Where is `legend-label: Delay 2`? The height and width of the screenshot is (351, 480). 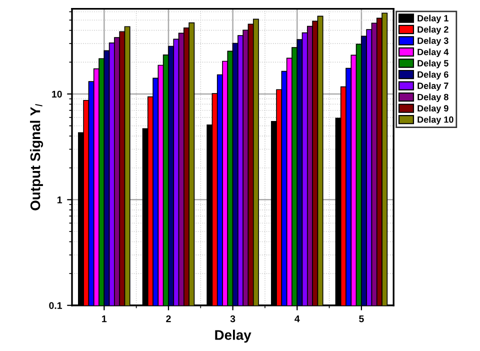 legend-label: Delay 2 is located at coordinates (433, 30).